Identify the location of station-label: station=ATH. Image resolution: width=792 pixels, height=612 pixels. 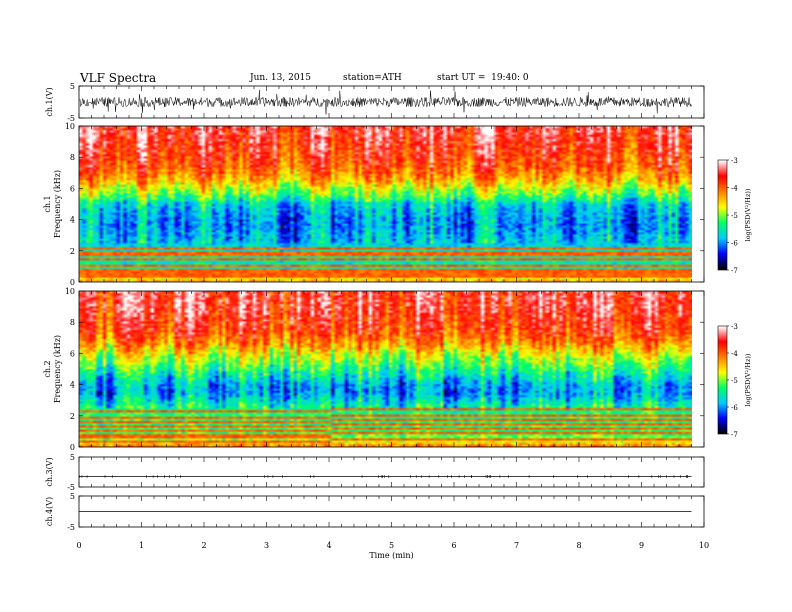
(372, 78).